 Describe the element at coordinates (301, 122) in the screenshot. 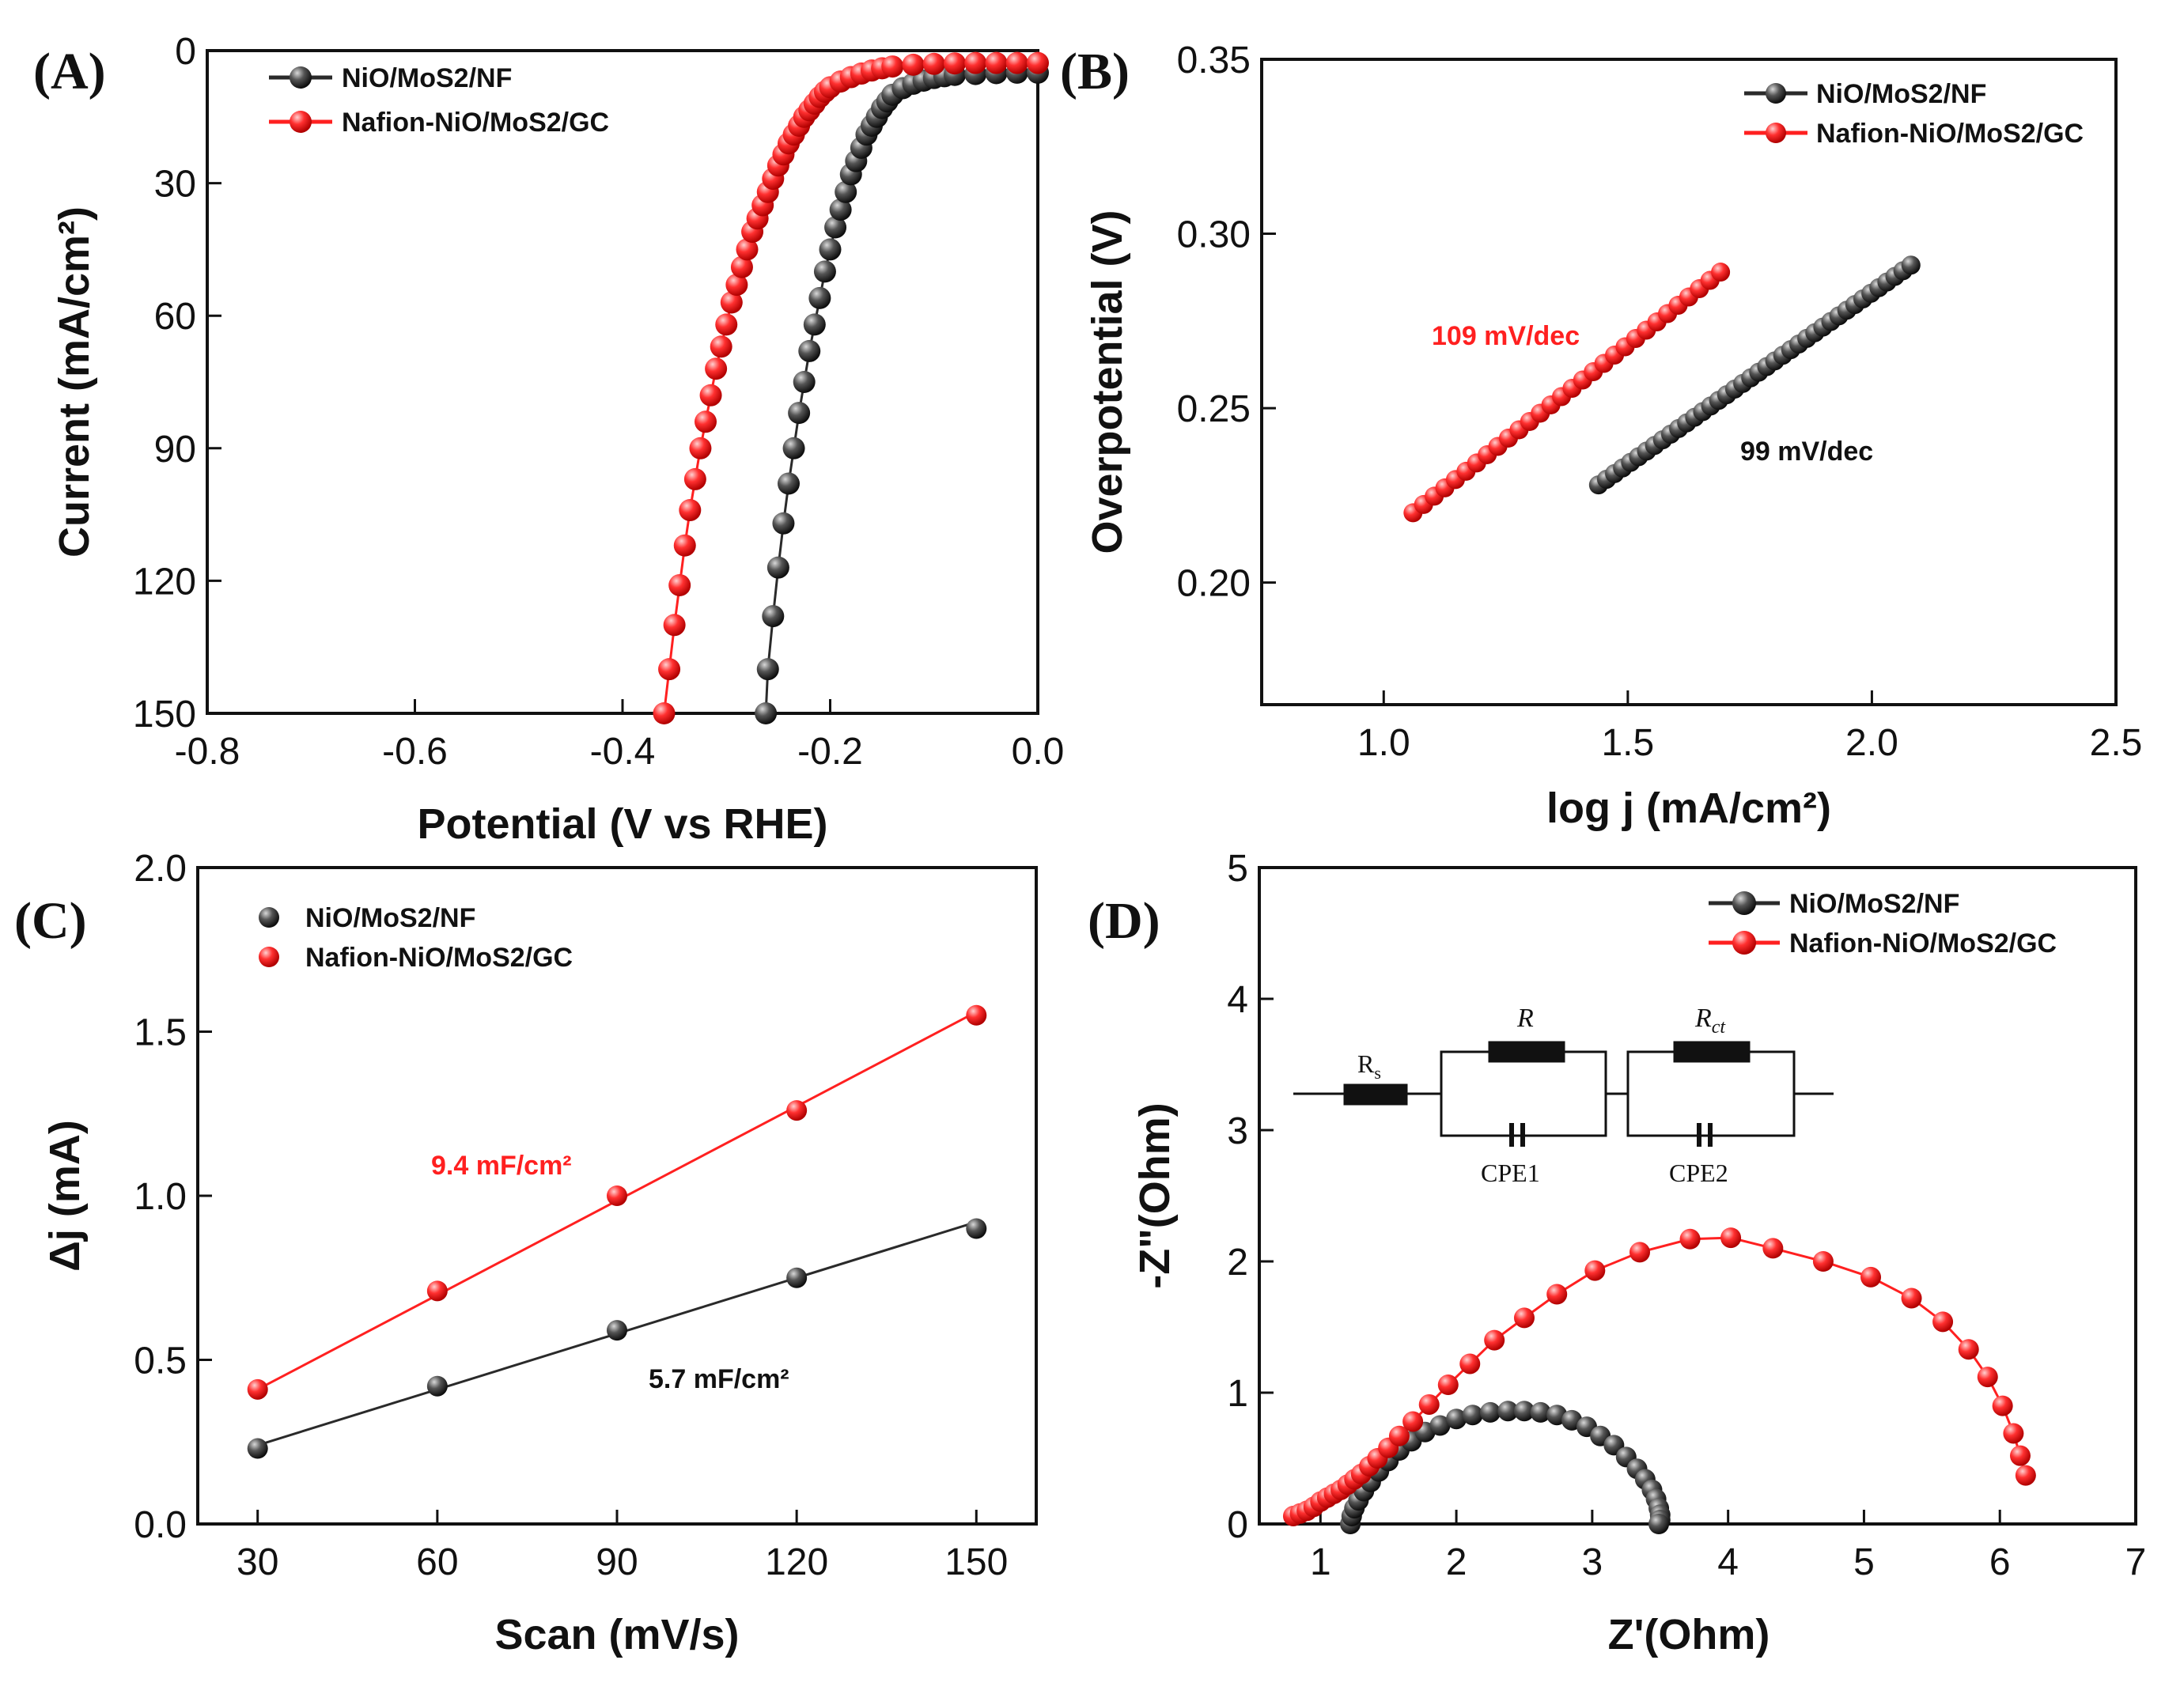

I see `panel-a-legend-marker-red` at that location.